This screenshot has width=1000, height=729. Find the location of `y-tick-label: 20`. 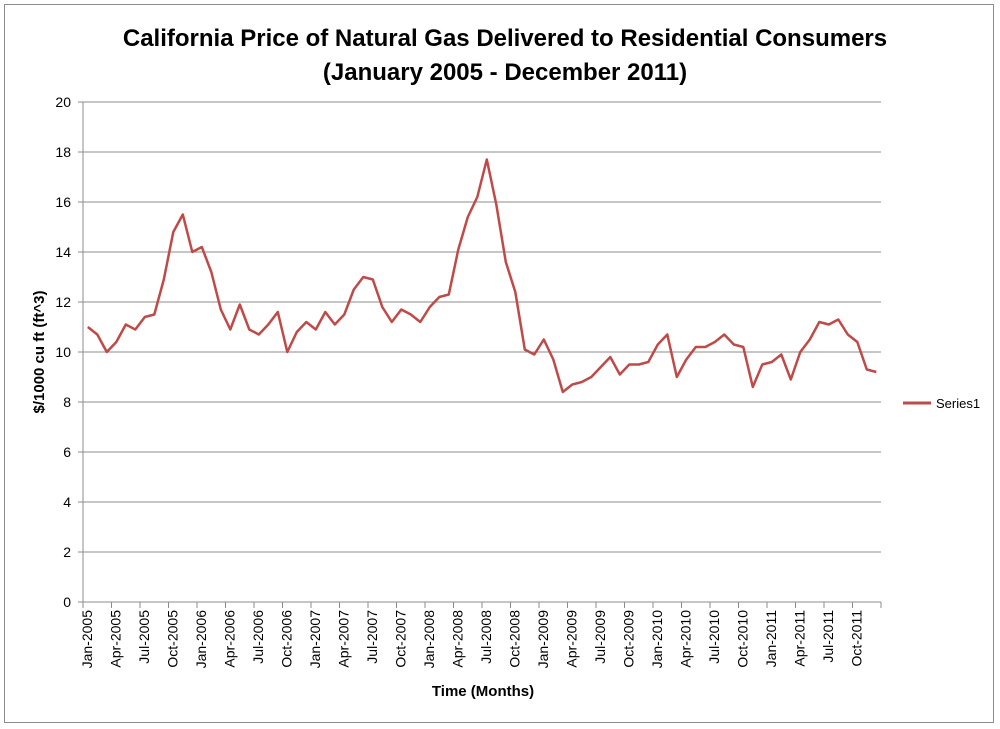

y-tick-label: 20 is located at coordinates (63, 102).